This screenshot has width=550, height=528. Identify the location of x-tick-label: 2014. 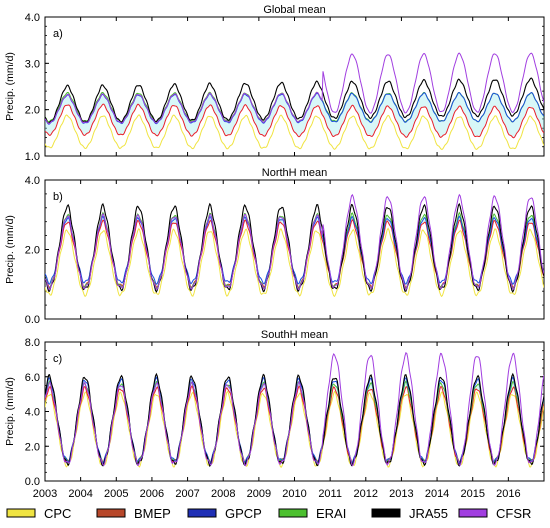
(437, 494).